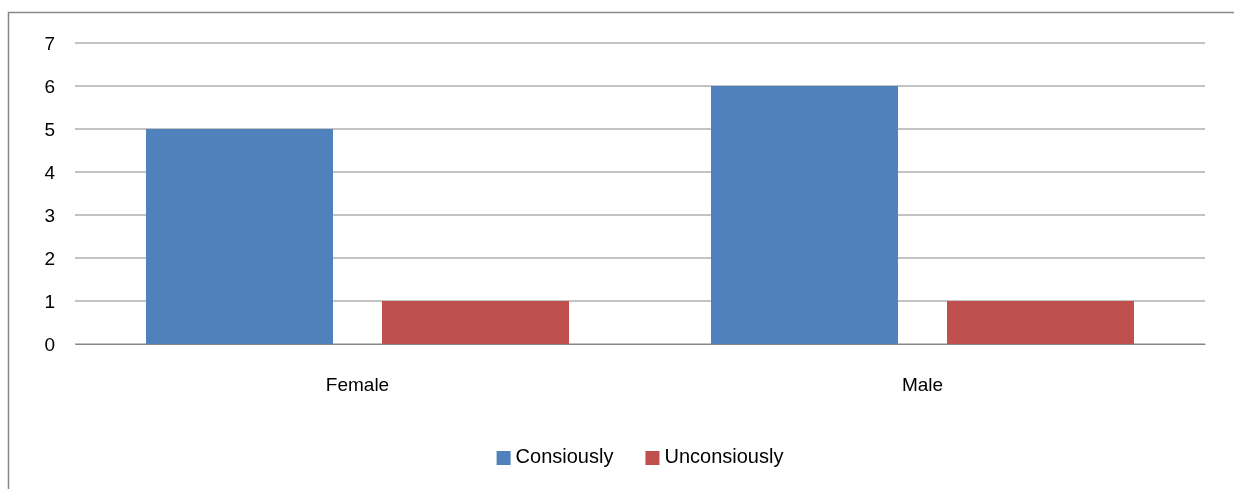  What do you see at coordinates (922, 385) in the screenshot?
I see `x-tick-label: Male` at bounding box center [922, 385].